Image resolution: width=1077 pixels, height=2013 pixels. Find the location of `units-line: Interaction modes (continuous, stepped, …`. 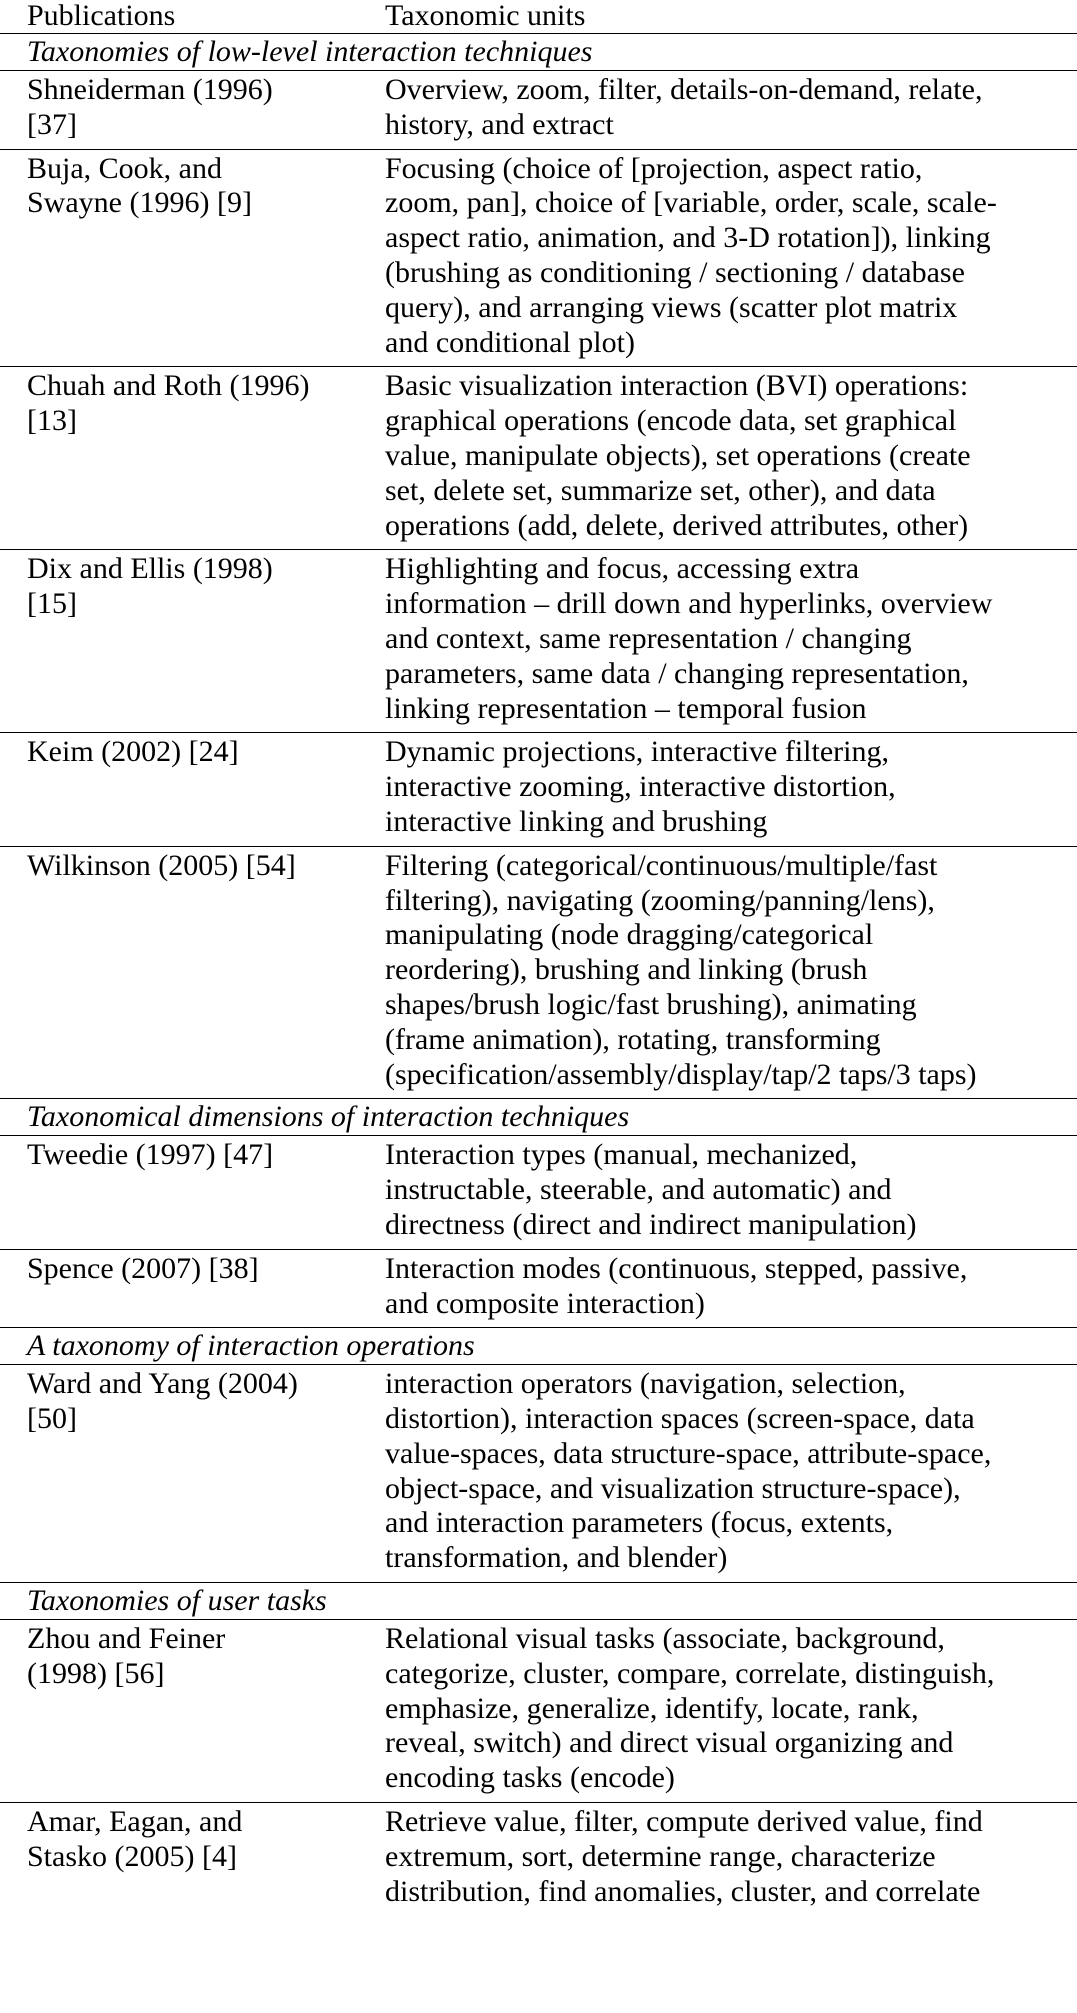

units-line: Interaction modes (continuous, stepped, … is located at coordinates (676, 1268).